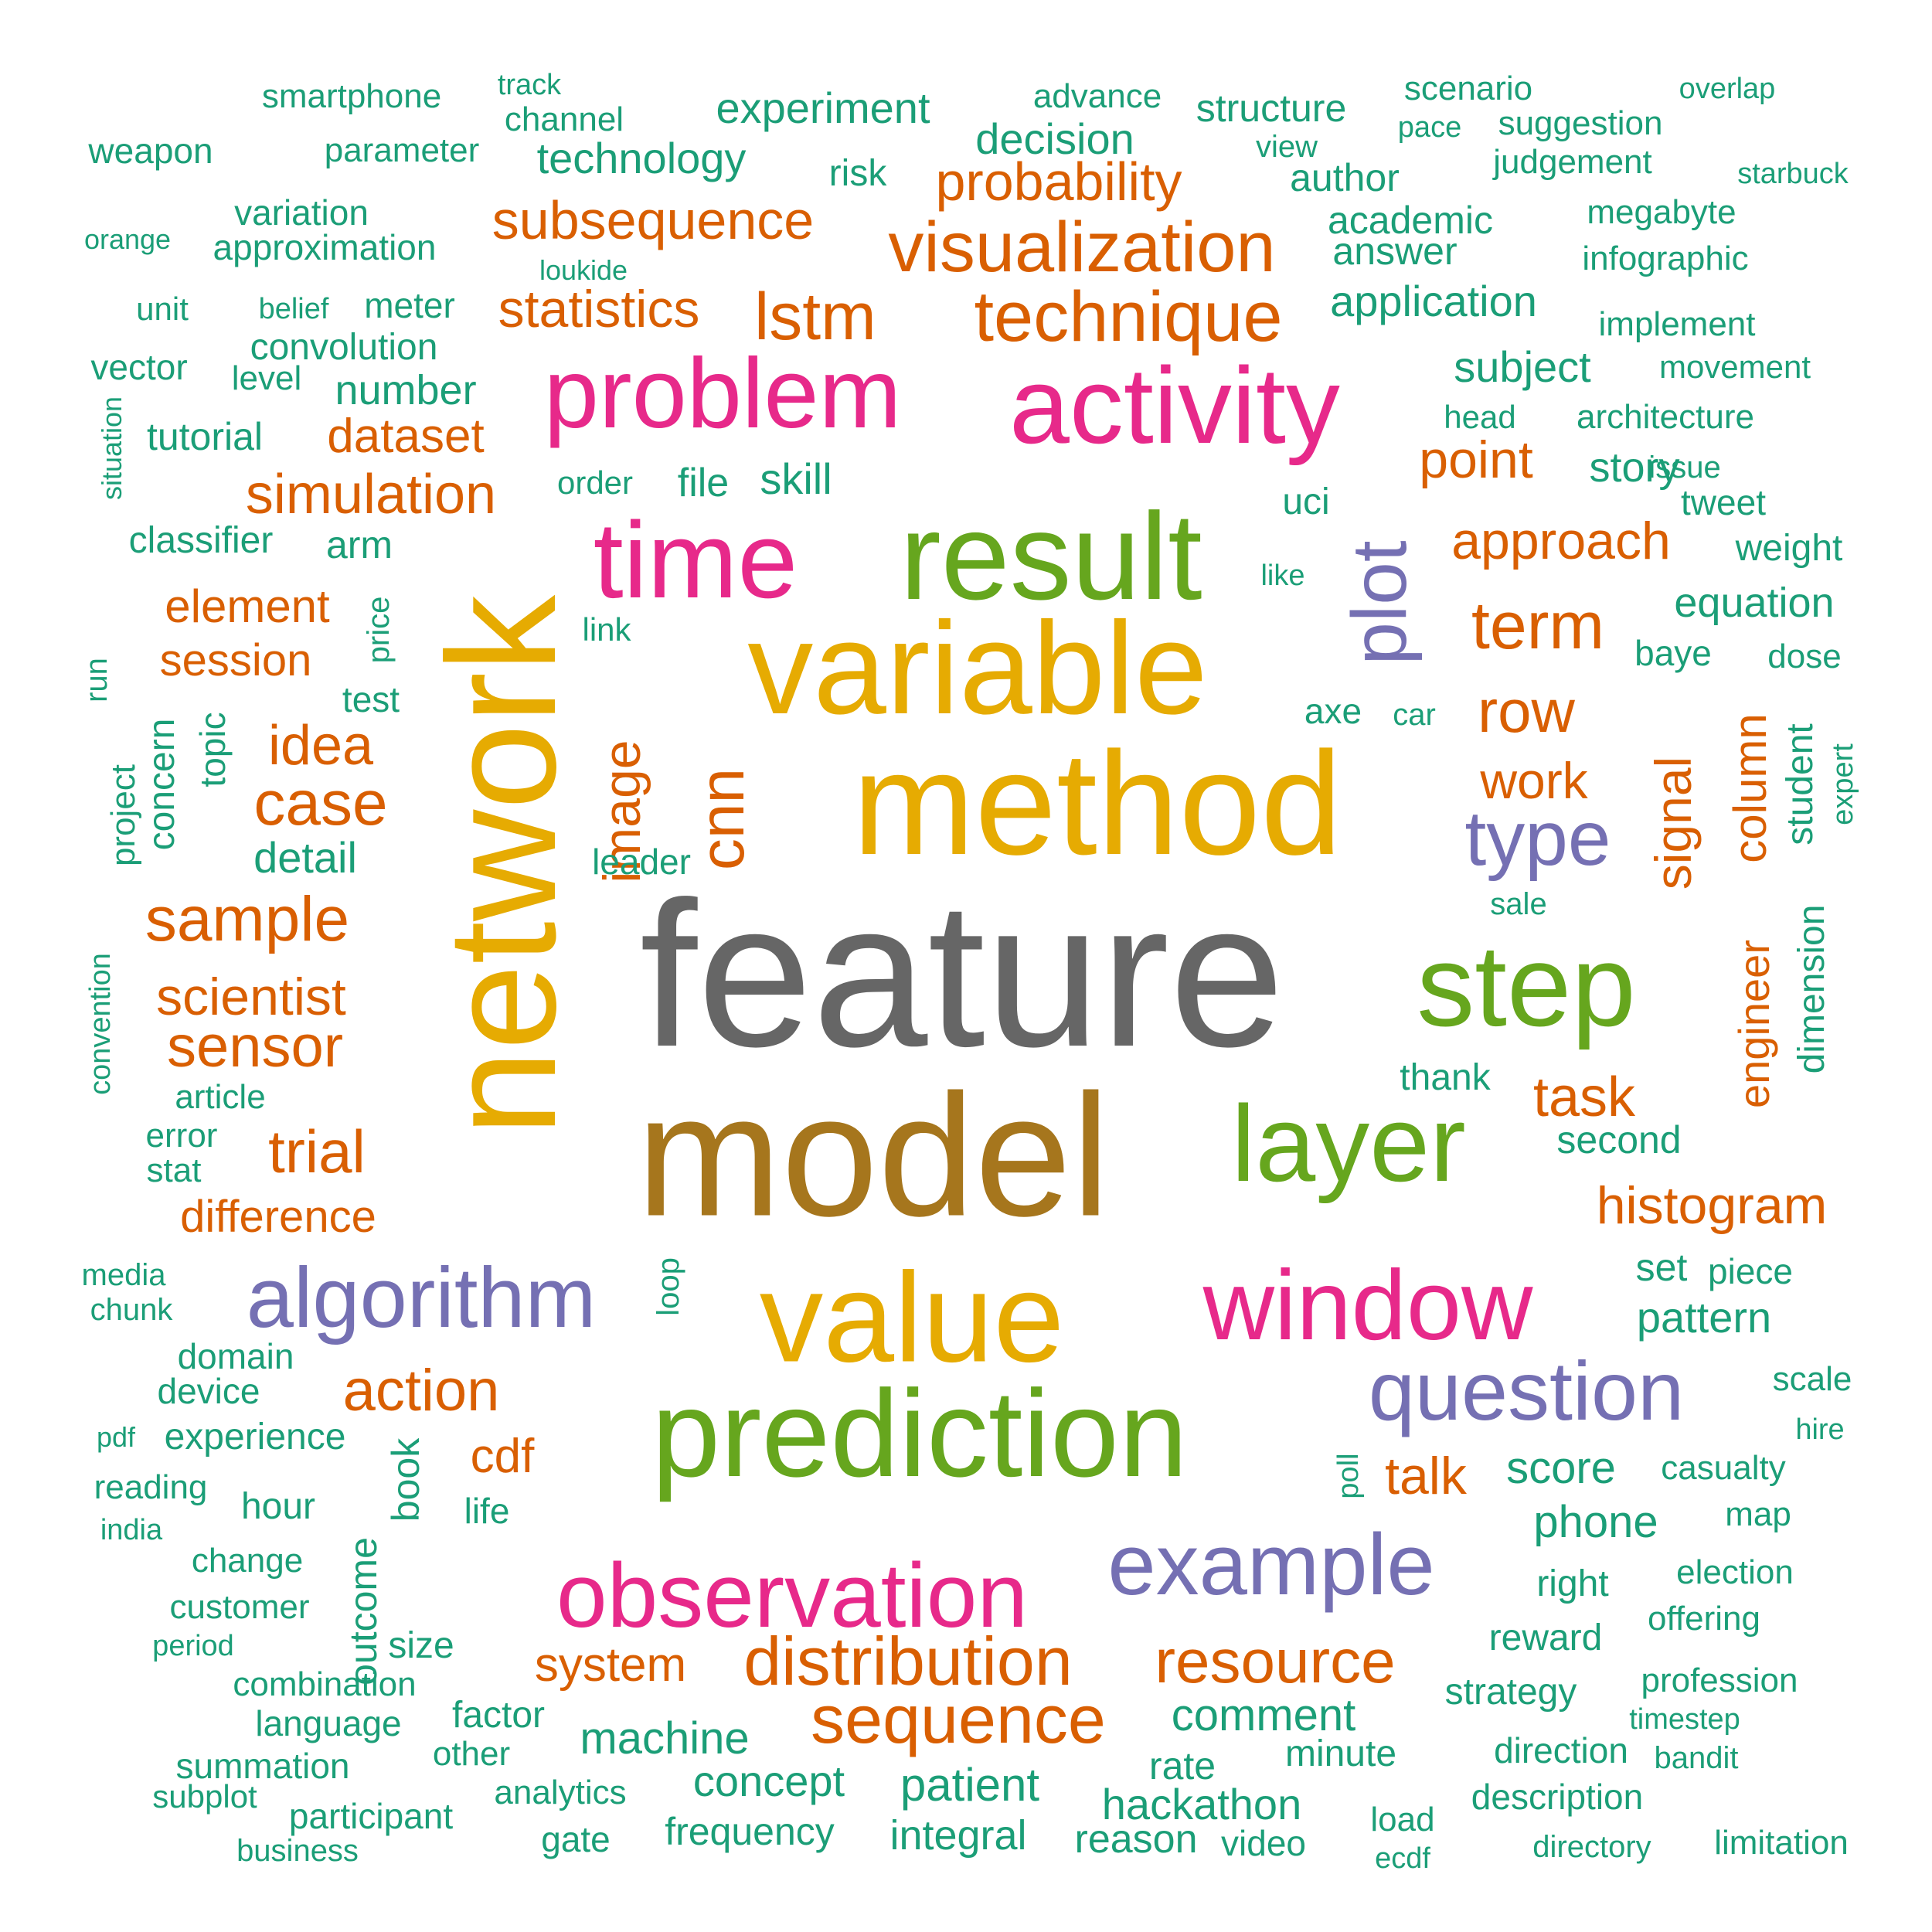  Describe the element at coordinates (1368, 1305) in the screenshot. I see `word-window: window` at that location.